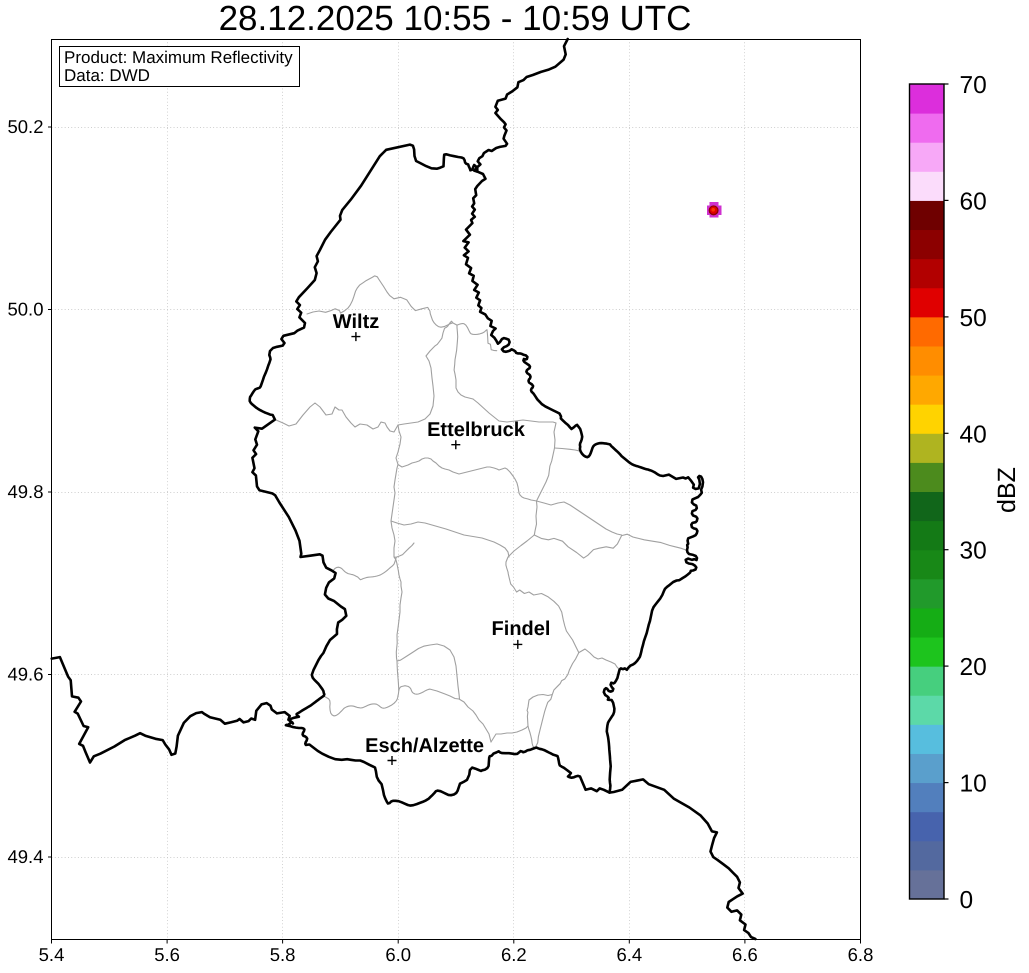  What do you see at coordinates (1007, 490) in the screenshot?
I see `svg-text: dBZ` at bounding box center [1007, 490].